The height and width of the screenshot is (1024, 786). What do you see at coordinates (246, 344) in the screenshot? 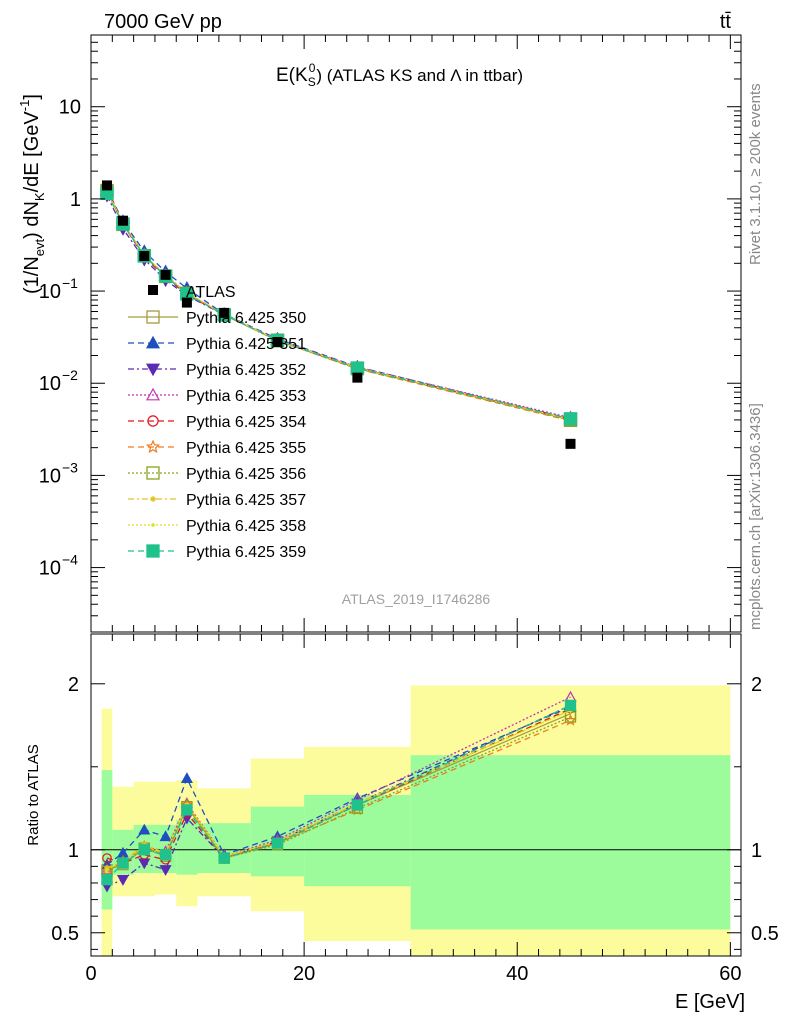
I see `legend-label: Pythia 6.425 351` at bounding box center [246, 344].